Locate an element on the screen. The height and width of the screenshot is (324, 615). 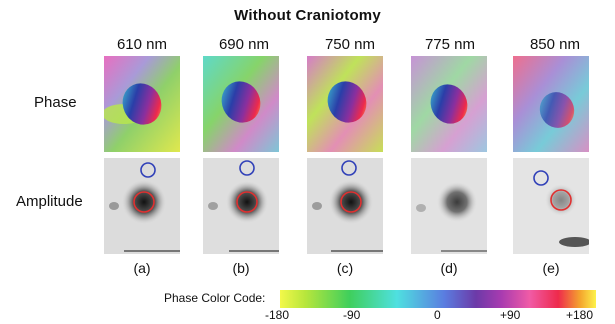
phase-color-bar is located at coordinates (438, 299).